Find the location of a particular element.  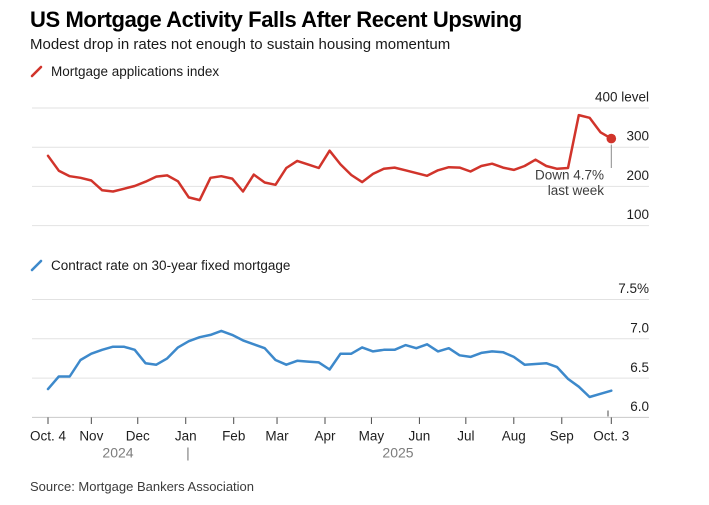

x-tick-label: Nov is located at coordinates (91, 436).